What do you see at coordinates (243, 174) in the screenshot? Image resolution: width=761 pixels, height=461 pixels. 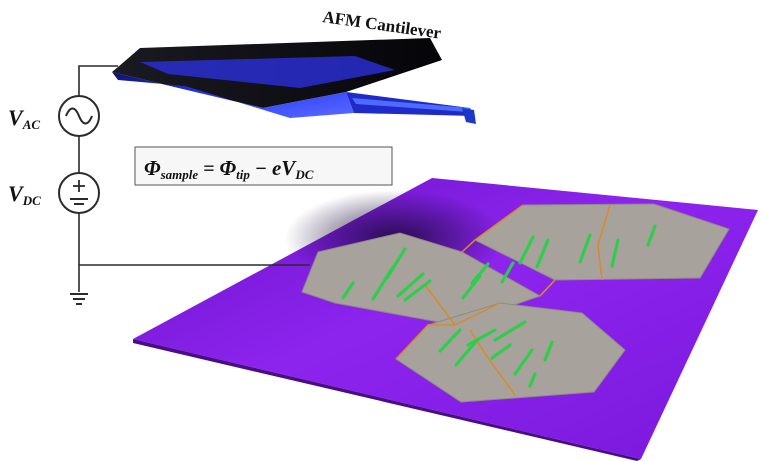 I see `tip-subscript: tip` at bounding box center [243, 174].